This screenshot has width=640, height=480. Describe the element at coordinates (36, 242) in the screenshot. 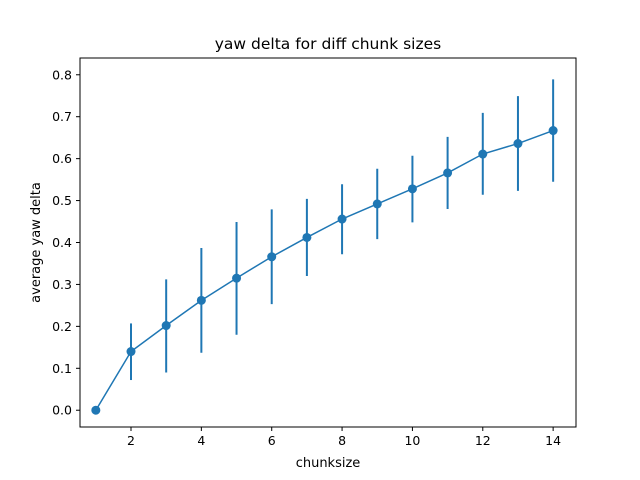

I see `y-axis-label: average yaw delta` at that location.